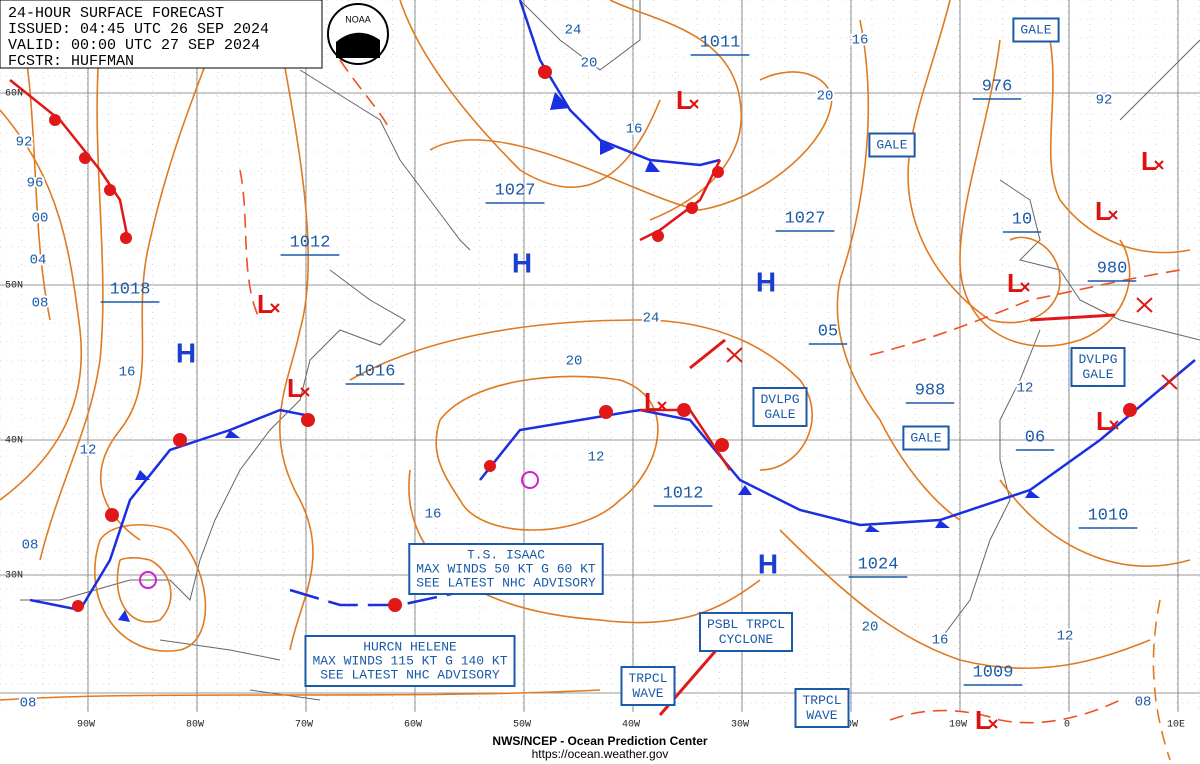 The height and width of the screenshot is (764, 1200). Describe the element at coordinates (870, 628) in the screenshot. I see `isobar-label: 20` at that location.